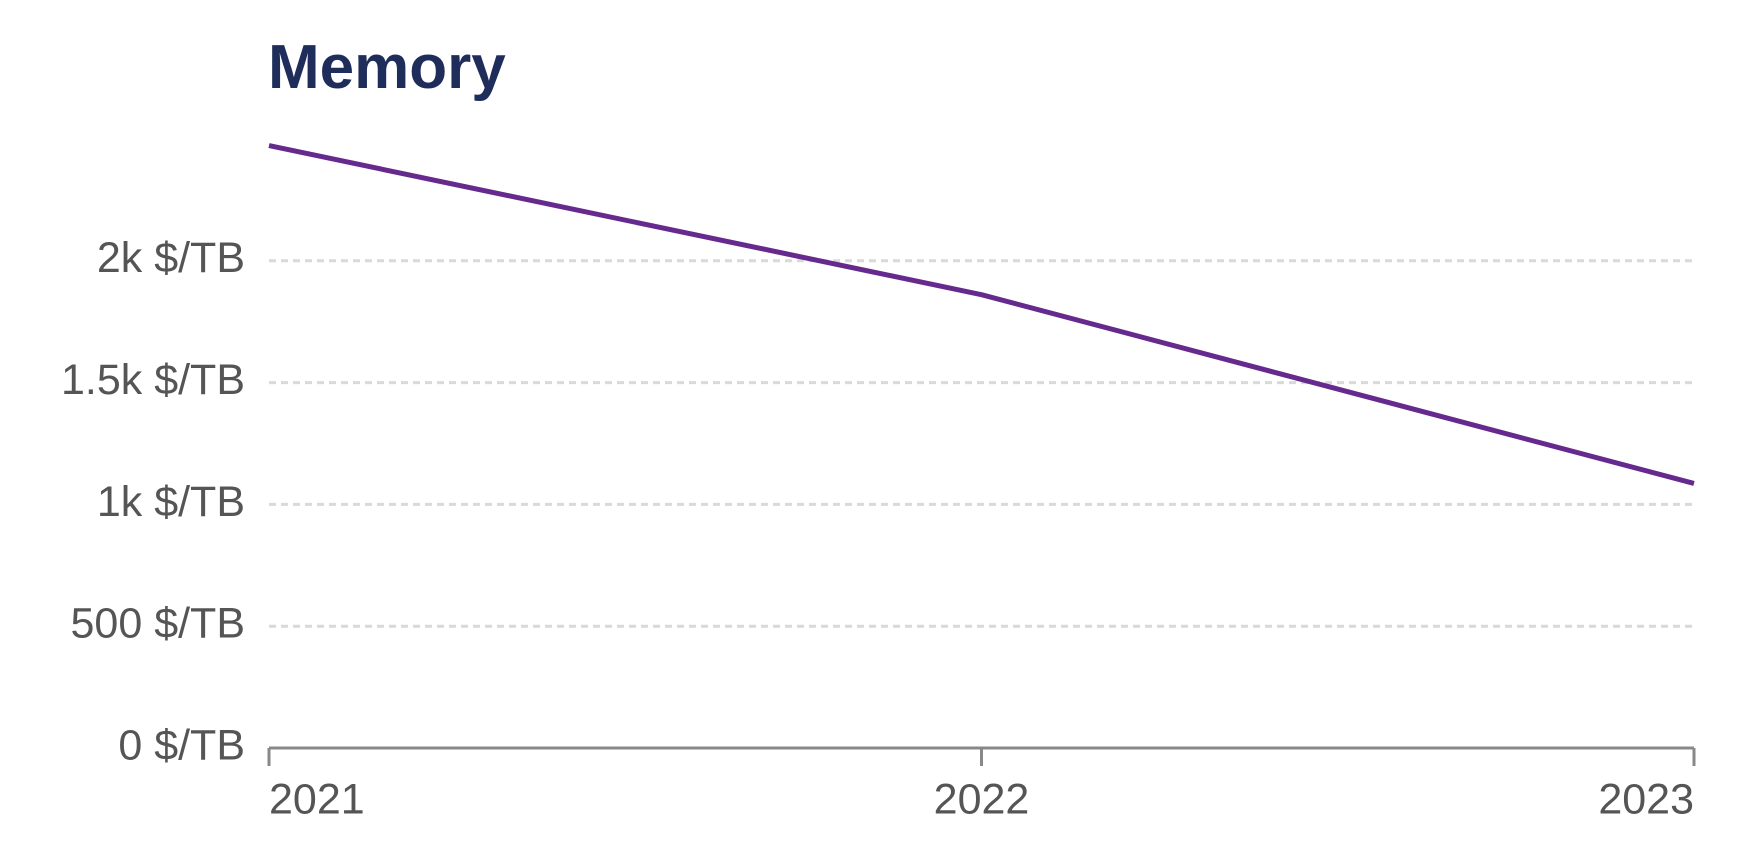 The height and width of the screenshot is (866, 1762). I want to click on y-tick-label: 1.5k $/TB, so click(153, 380).